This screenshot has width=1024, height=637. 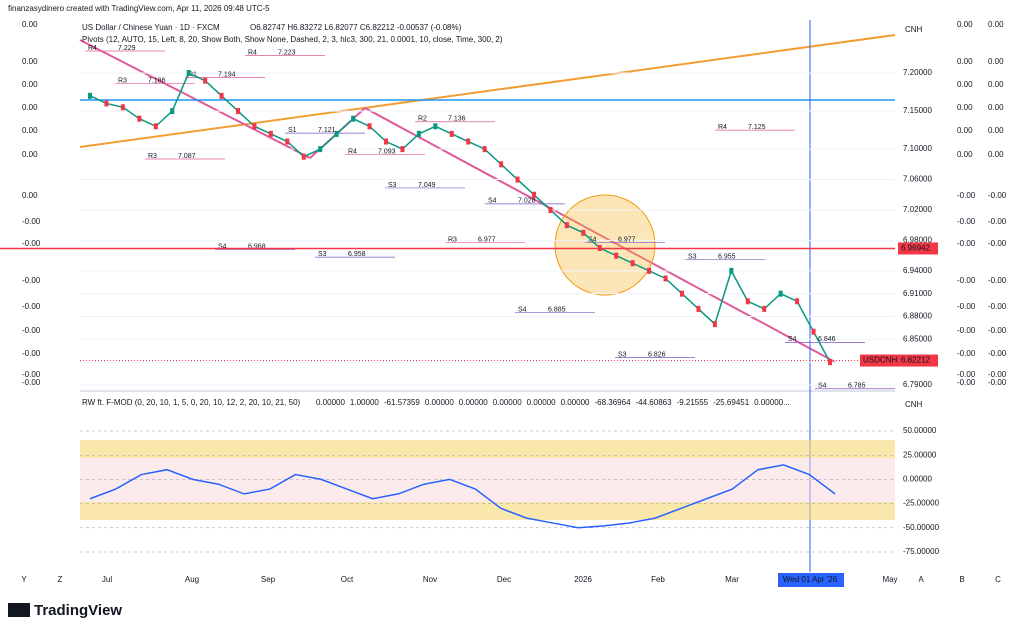 I want to click on time-label: Z, so click(x=60, y=579).